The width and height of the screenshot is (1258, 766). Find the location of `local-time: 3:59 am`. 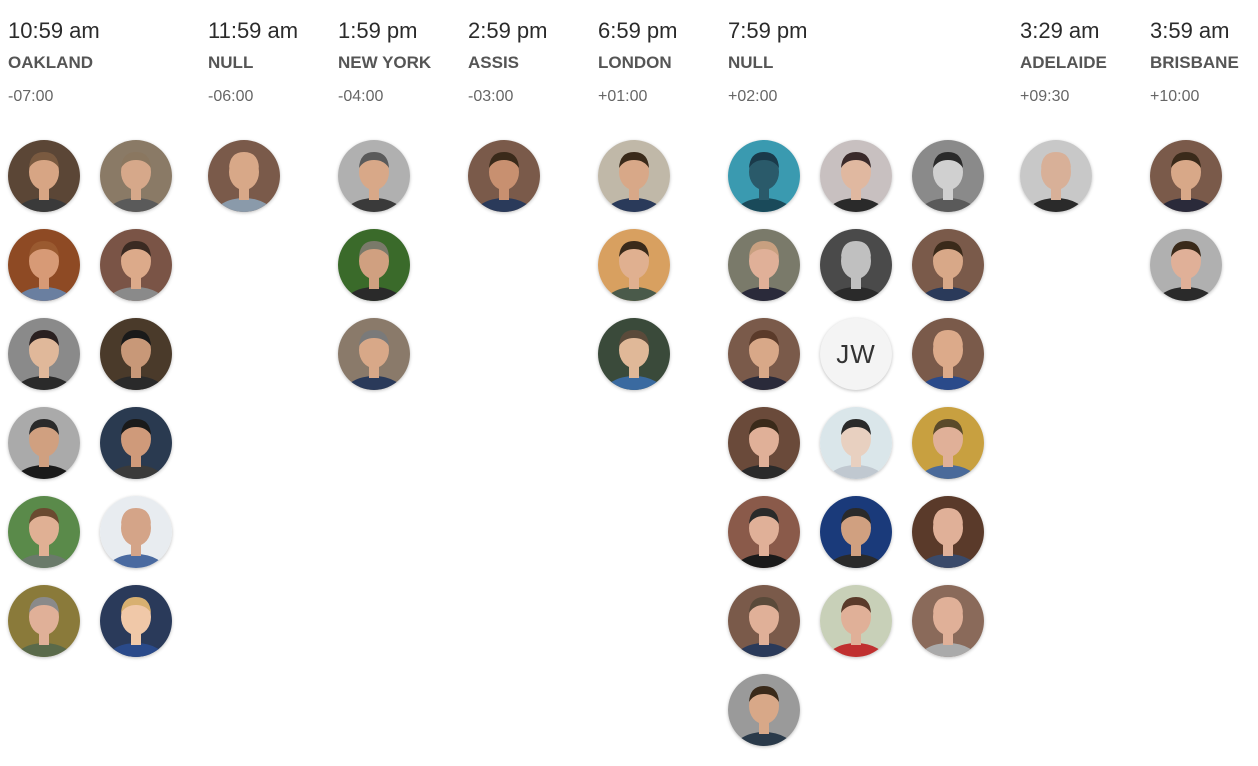

local-time: 3:59 am is located at coordinates (1190, 30).